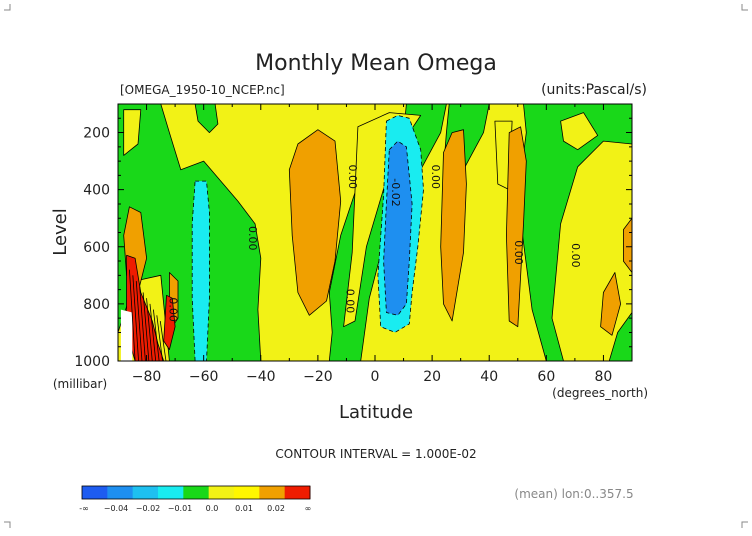 This screenshot has height=536, width=752. What do you see at coordinates (375, 454) in the screenshot?
I see `contour-interval-text: CONTOUR INTERVAL = 1.000E-02` at bounding box center [375, 454].